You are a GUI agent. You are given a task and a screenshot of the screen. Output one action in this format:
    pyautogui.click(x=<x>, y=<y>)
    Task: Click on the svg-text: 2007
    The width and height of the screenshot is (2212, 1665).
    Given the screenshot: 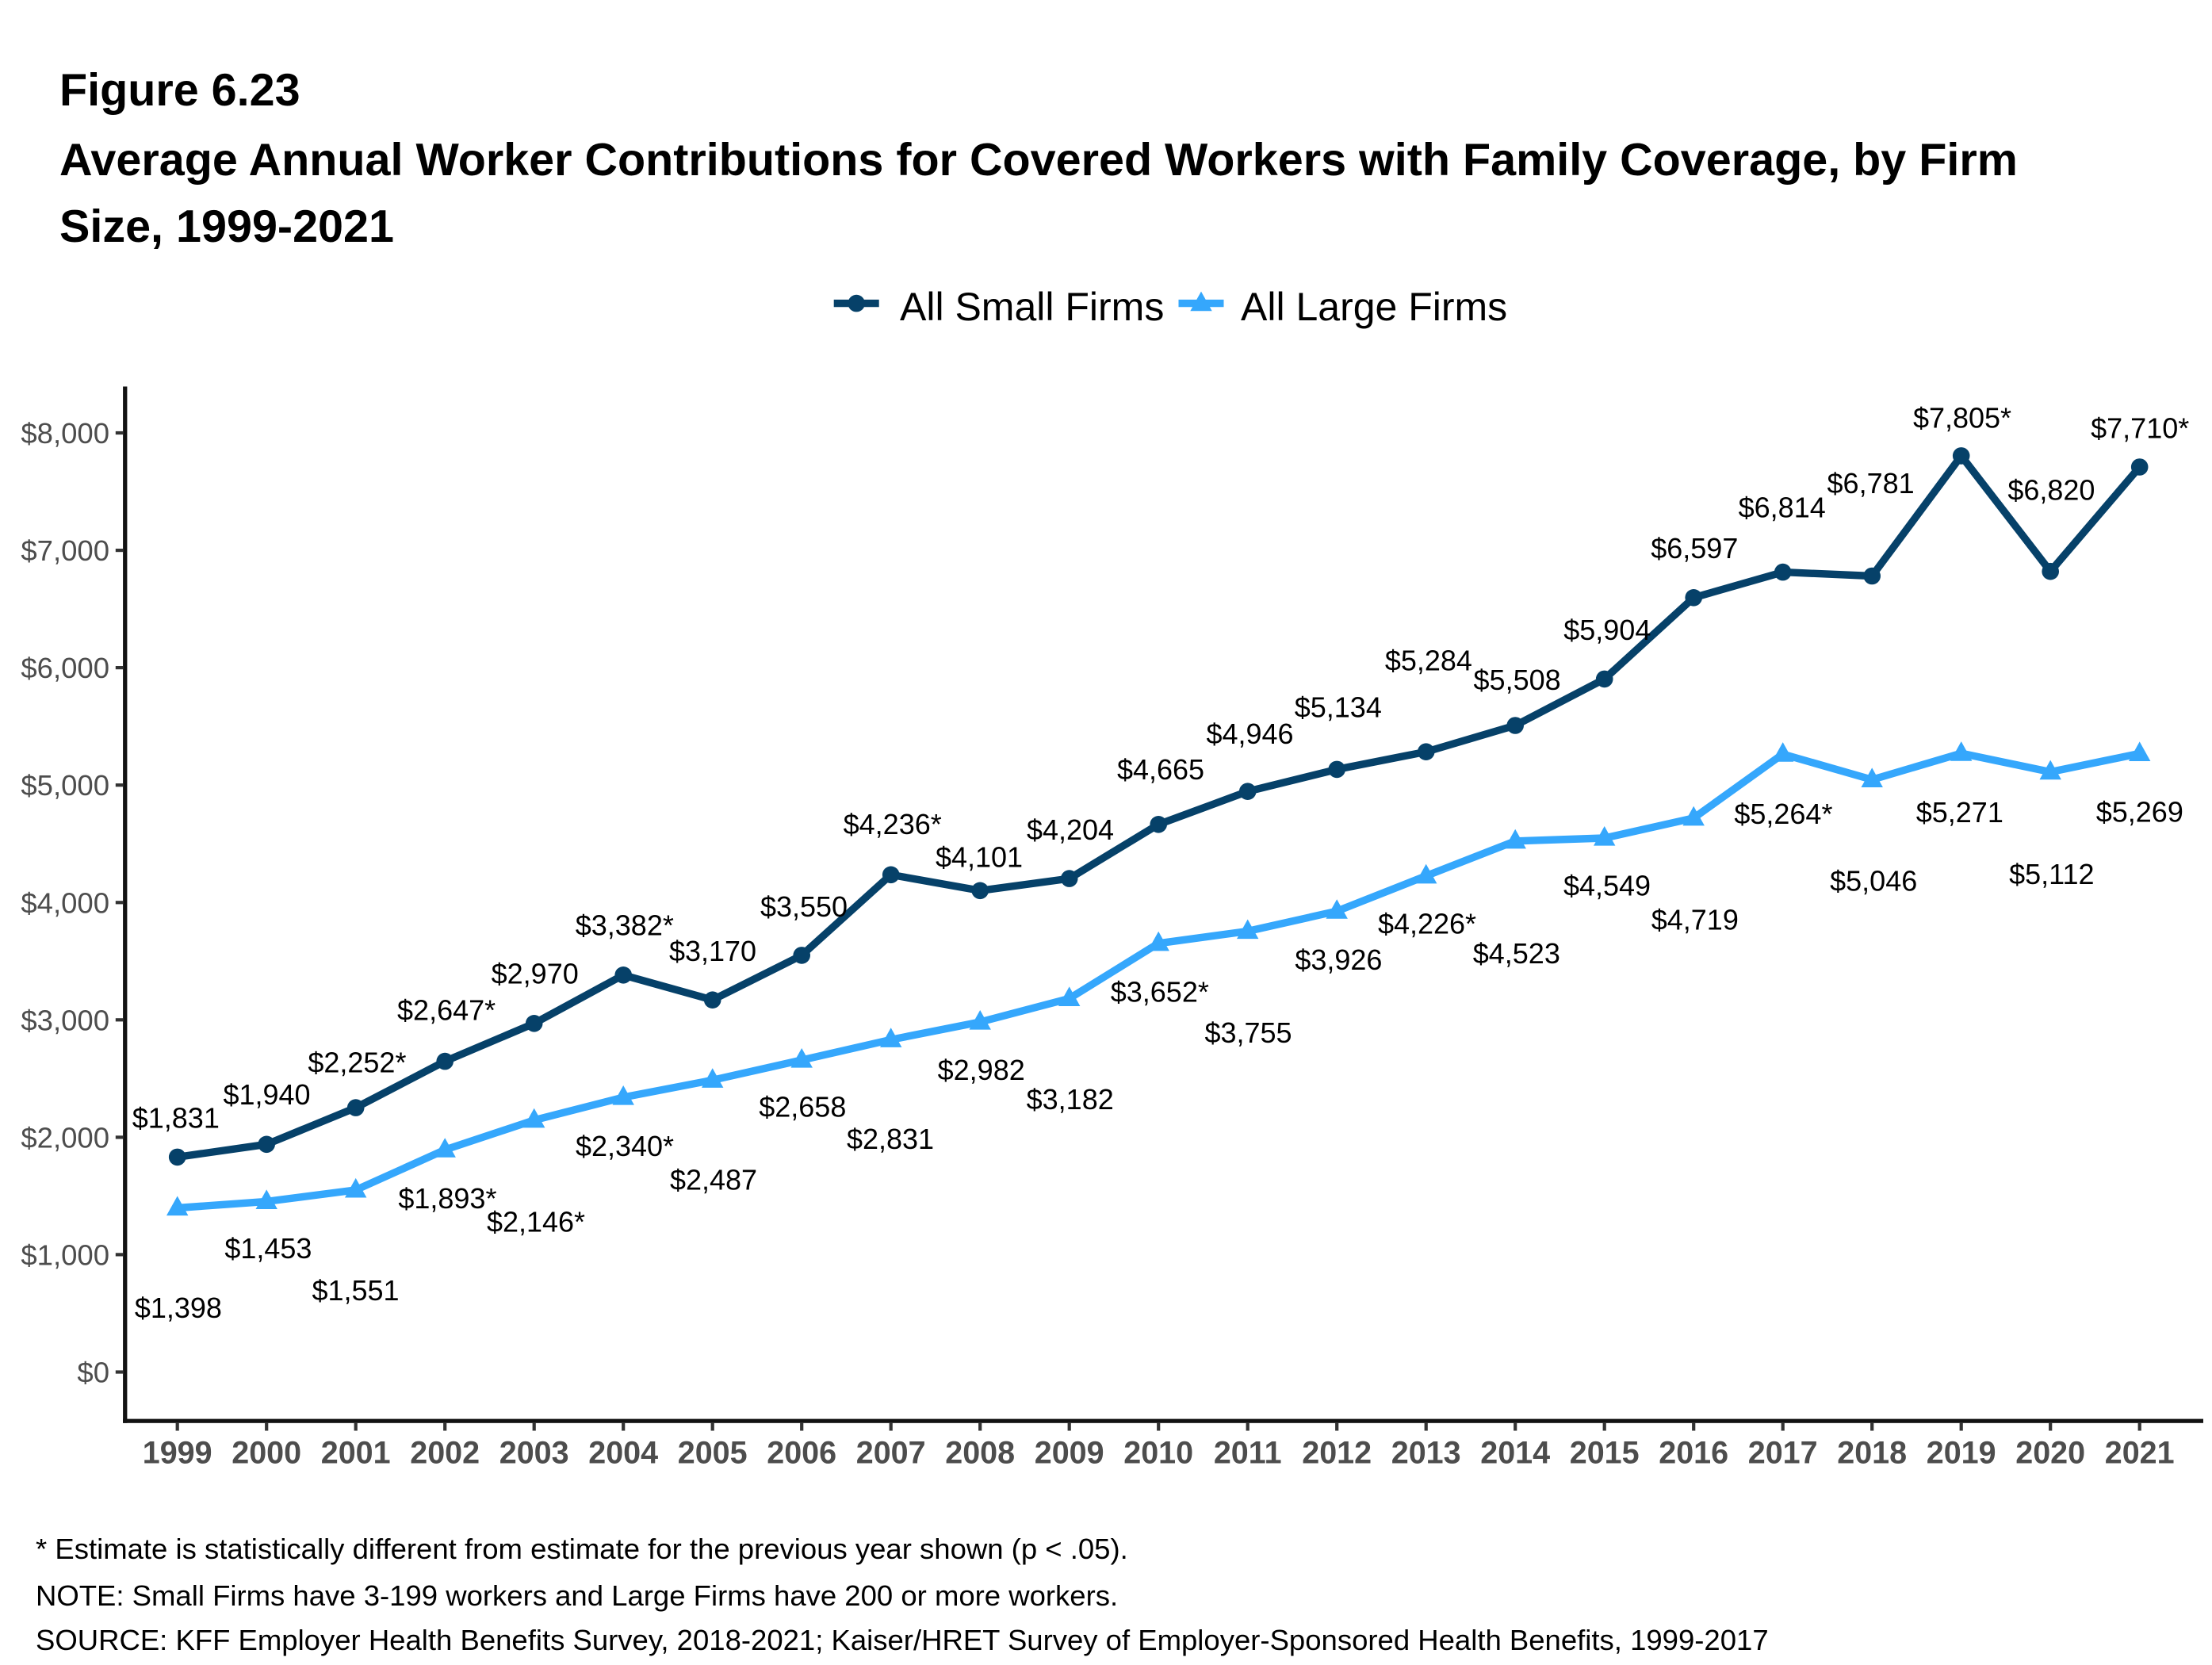 What is the action you would take?
    pyautogui.click(x=891, y=1453)
    